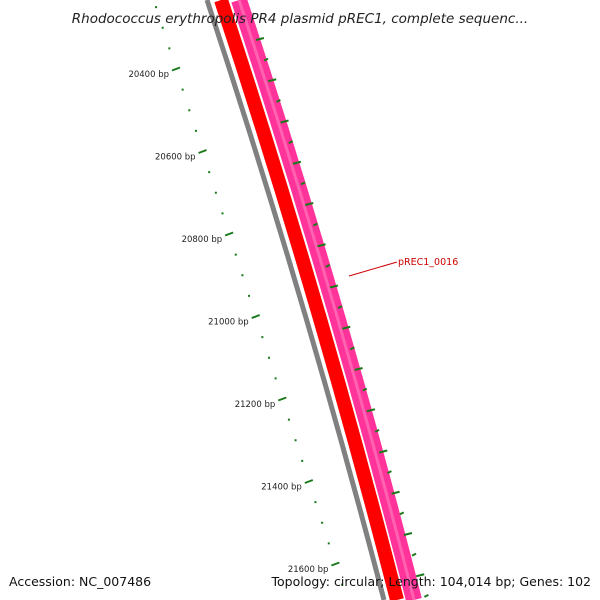  What do you see at coordinates (428, 262) in the screenshot?
I see `gene-label: pREC1_0016` at bounding box center [428, 262].